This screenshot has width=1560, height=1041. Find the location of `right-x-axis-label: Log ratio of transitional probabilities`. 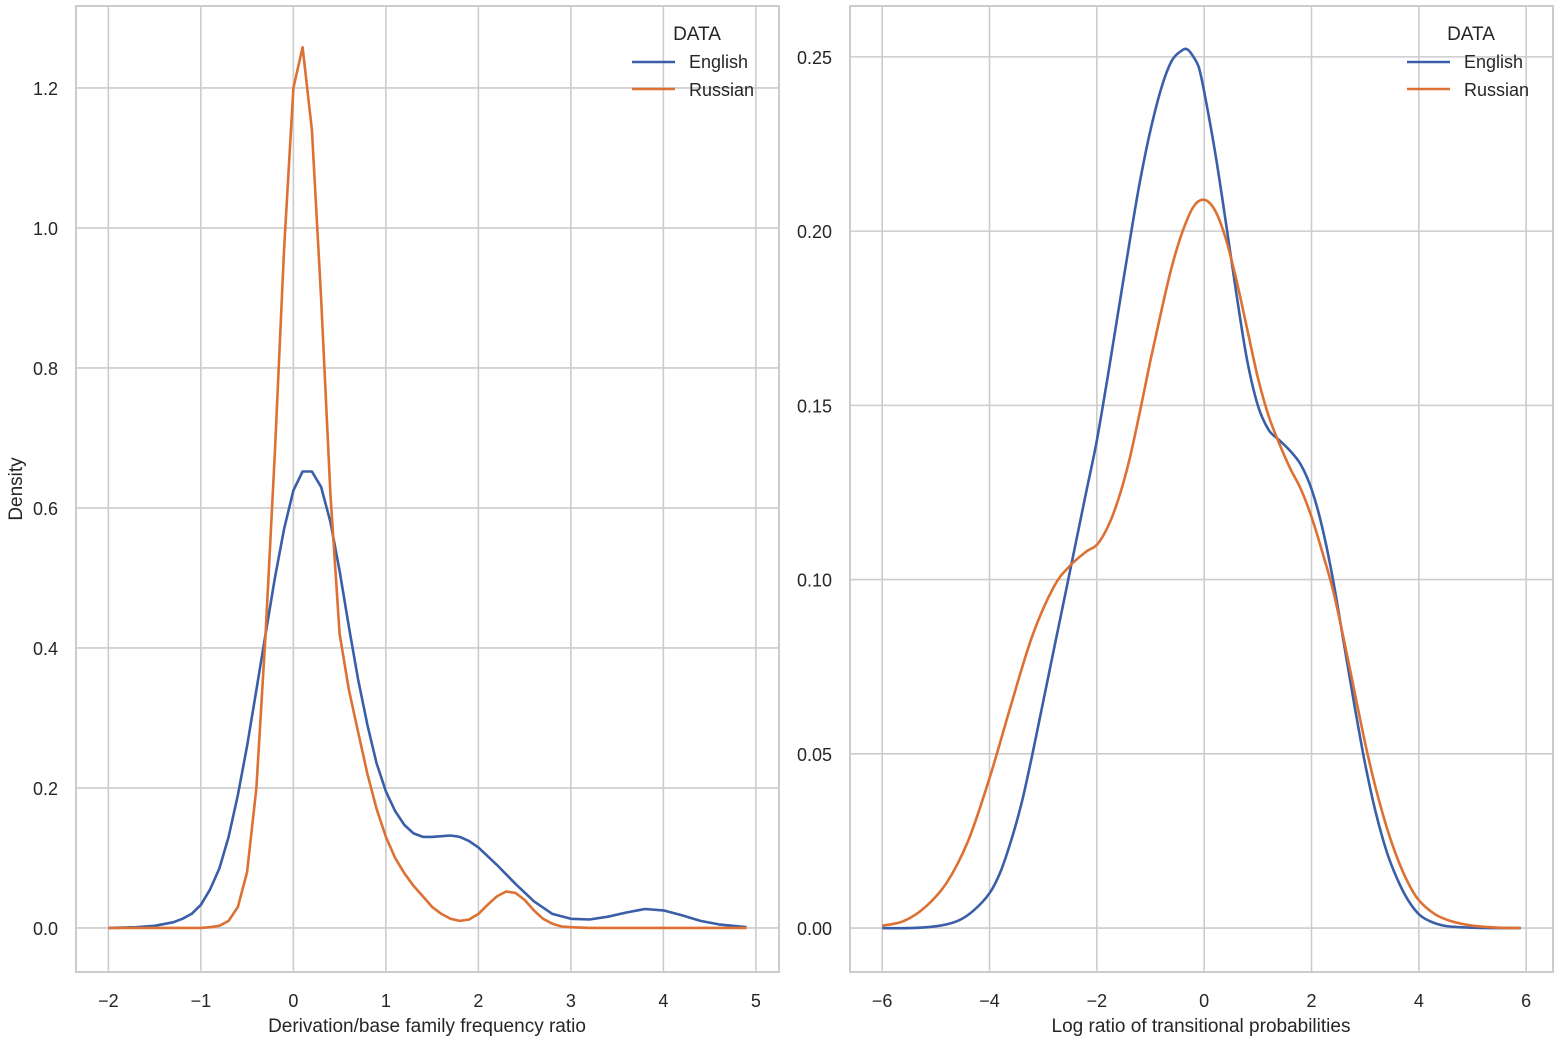

right-x-axis-label: Log ratio of transitional probabilities is located at coordinates (1201, 1026).